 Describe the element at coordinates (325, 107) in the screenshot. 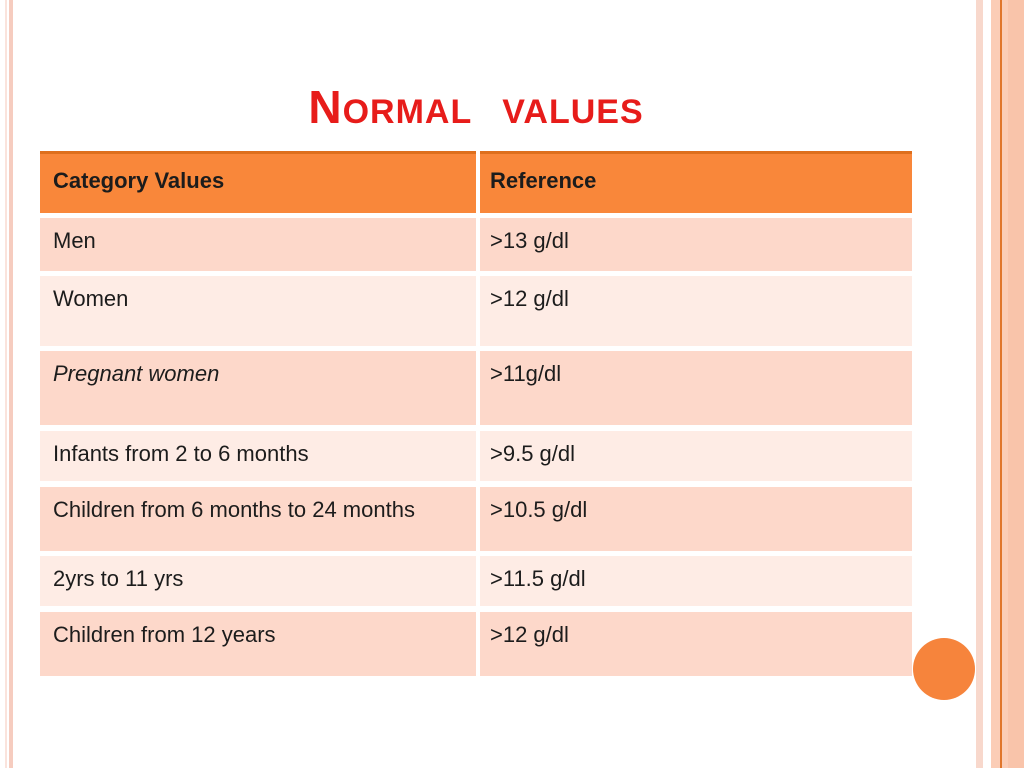

I see `title-lead-capital: N` at that location.